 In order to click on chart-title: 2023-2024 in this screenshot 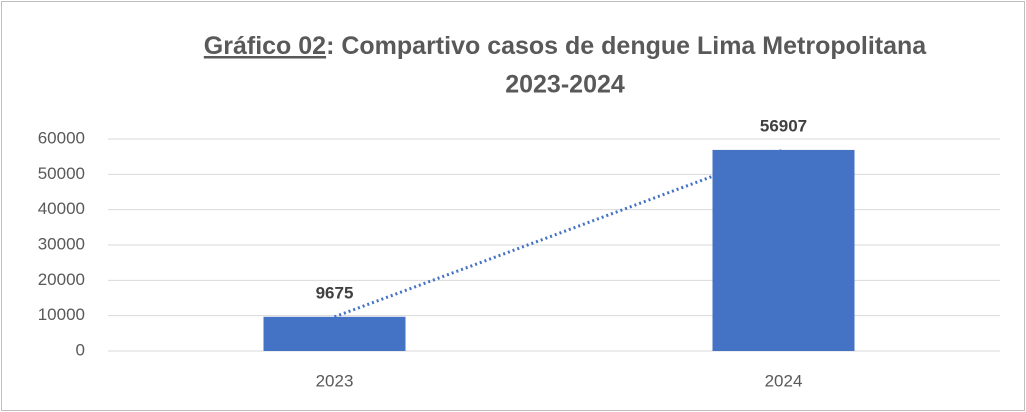, I will do `click(565, 85)`.